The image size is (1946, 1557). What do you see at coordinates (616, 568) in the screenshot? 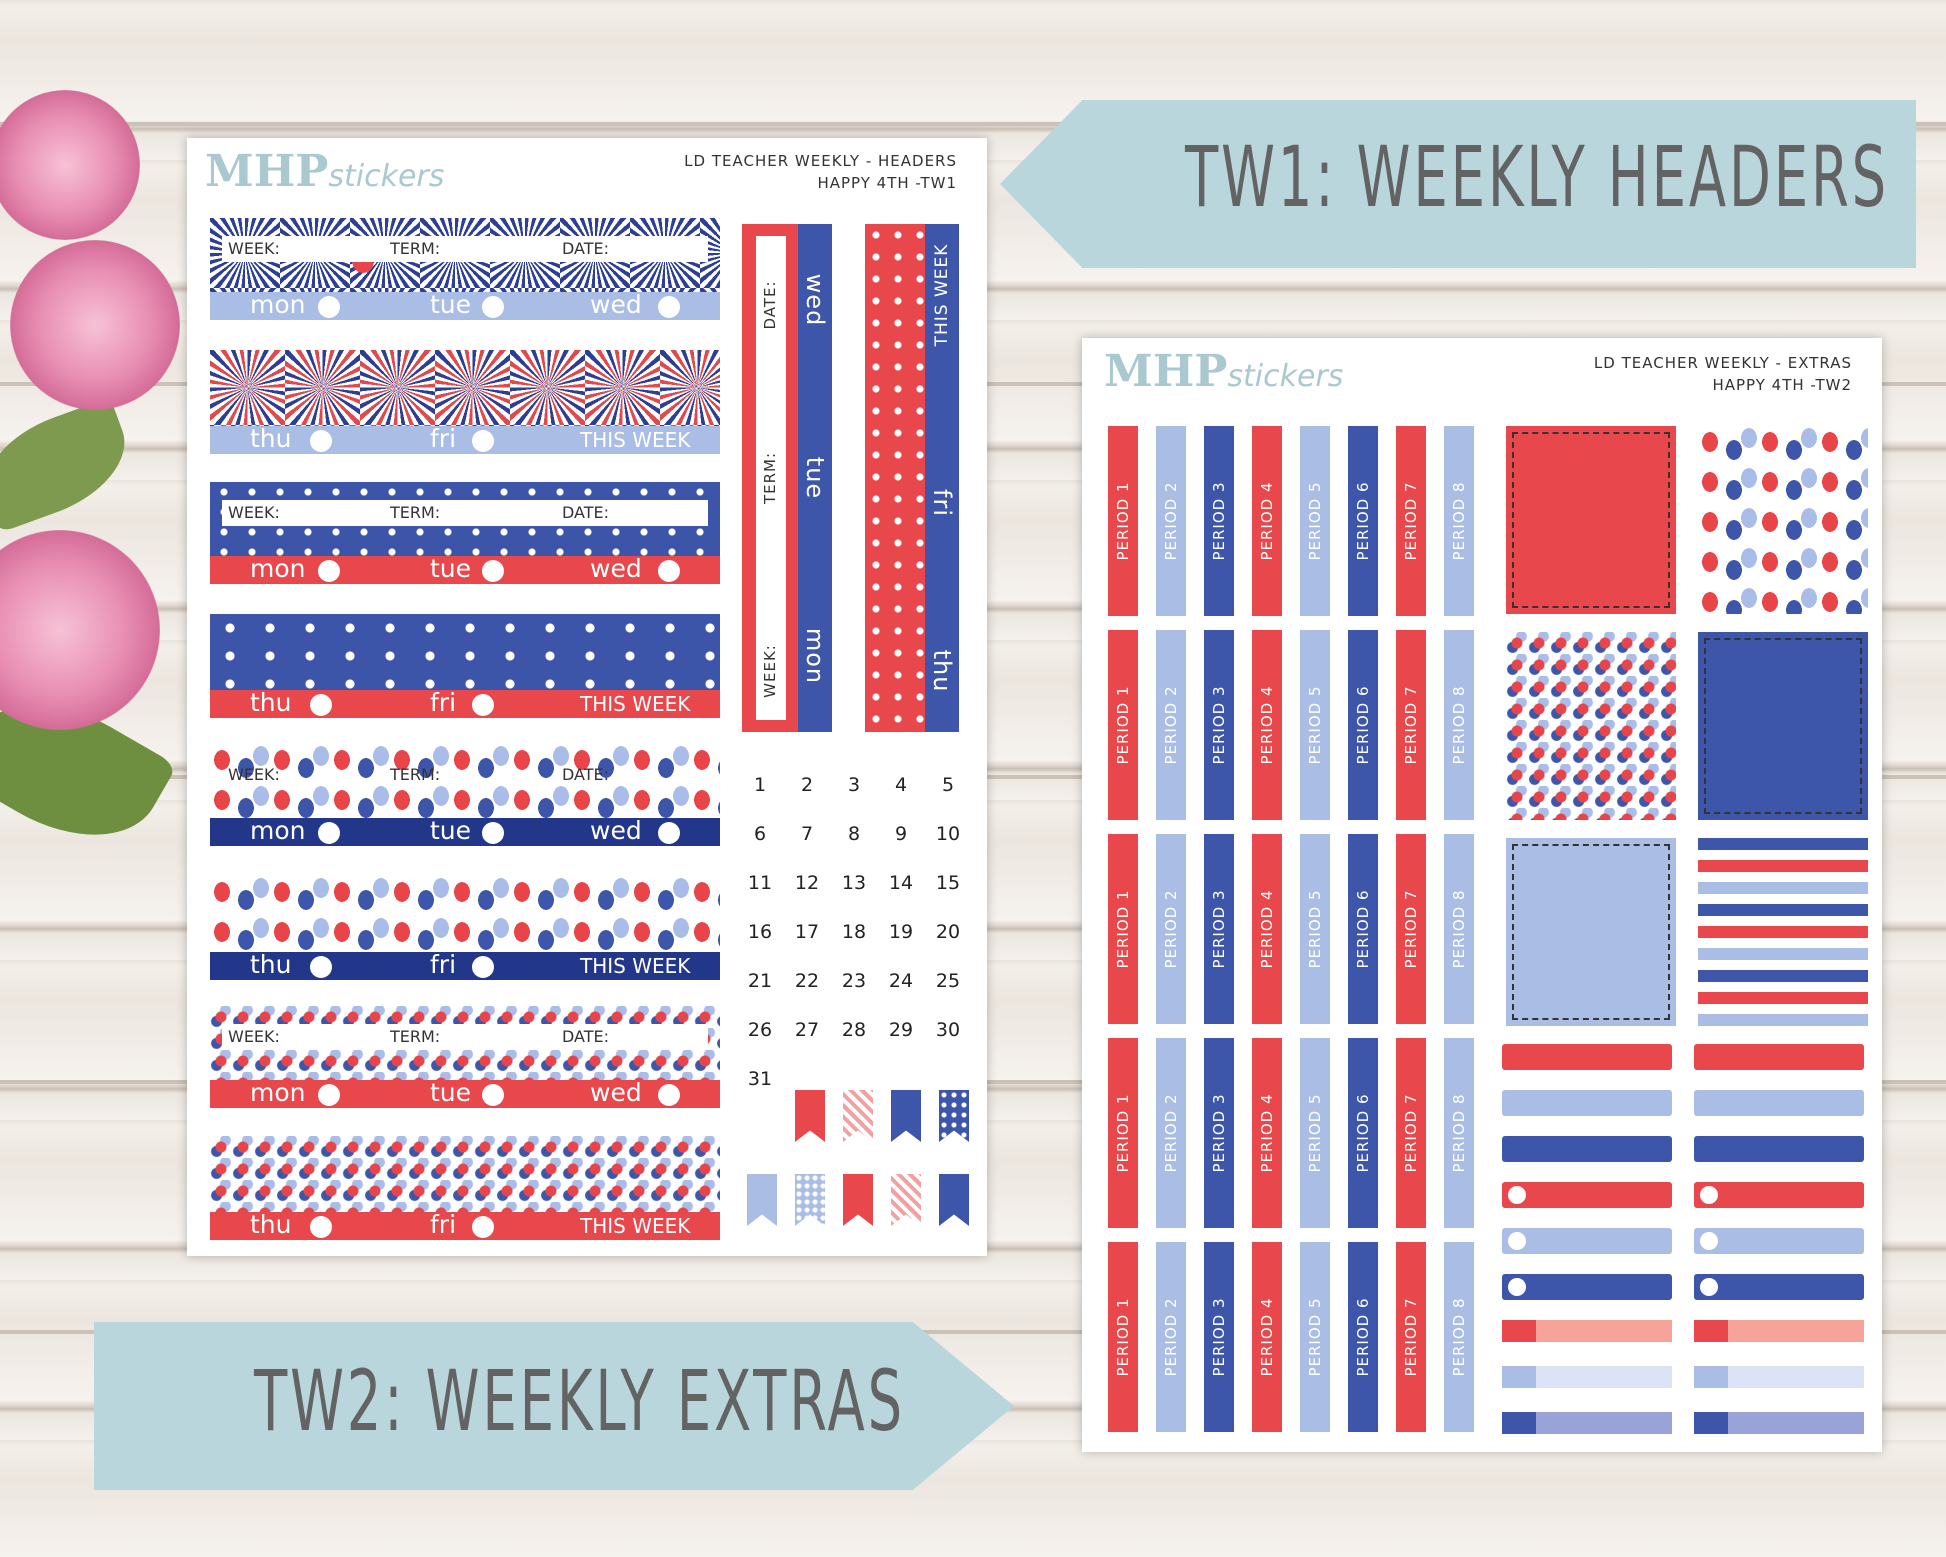
I see `day-label-wed: wed` at bounding box center [616, 568].